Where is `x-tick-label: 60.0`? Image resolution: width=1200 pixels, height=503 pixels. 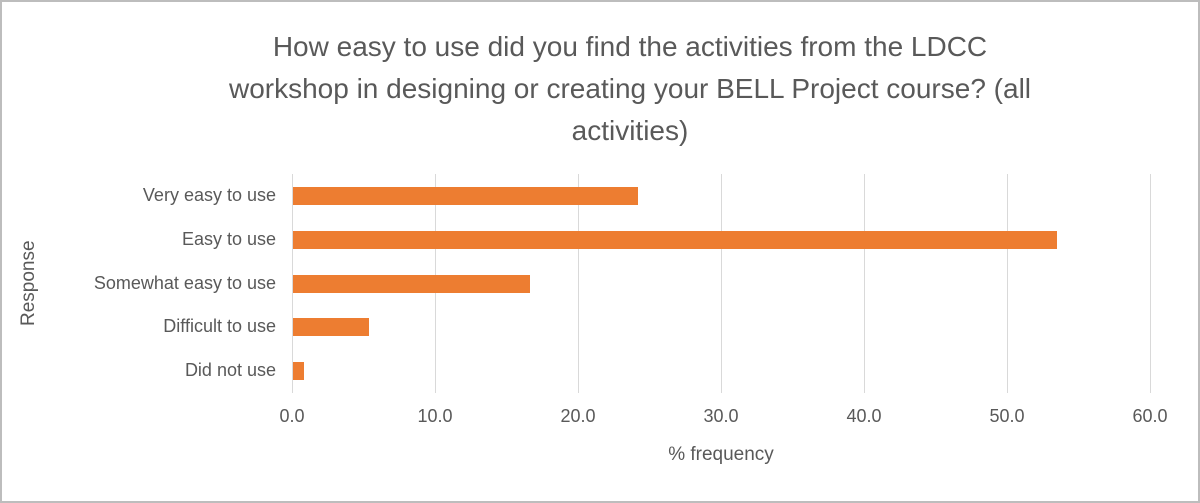
x-tick-label: 60.0 is located at coordinates (1150, 416).